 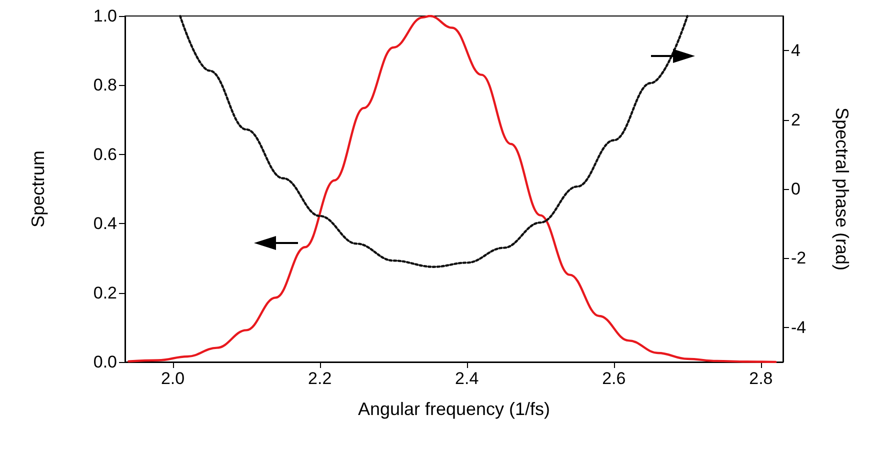 I want to click on y2-axis-title: Spectral phase (rad), so click(x=842, y=189).